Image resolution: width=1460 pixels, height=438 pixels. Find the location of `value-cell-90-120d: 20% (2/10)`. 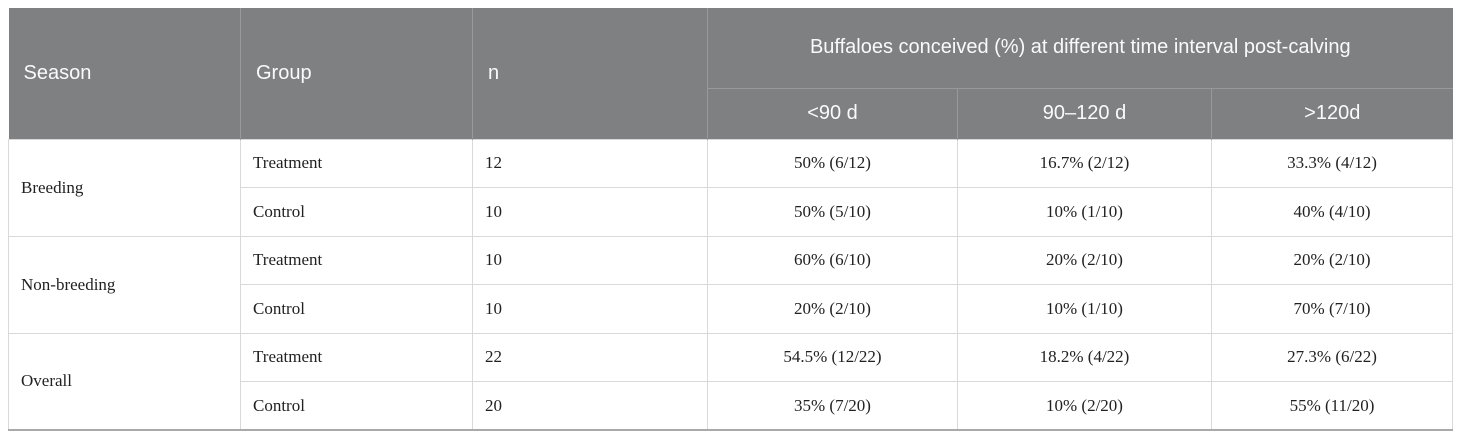

value-cell-90-120d: 20% (2/10) is located at coordinates (1084, 260).